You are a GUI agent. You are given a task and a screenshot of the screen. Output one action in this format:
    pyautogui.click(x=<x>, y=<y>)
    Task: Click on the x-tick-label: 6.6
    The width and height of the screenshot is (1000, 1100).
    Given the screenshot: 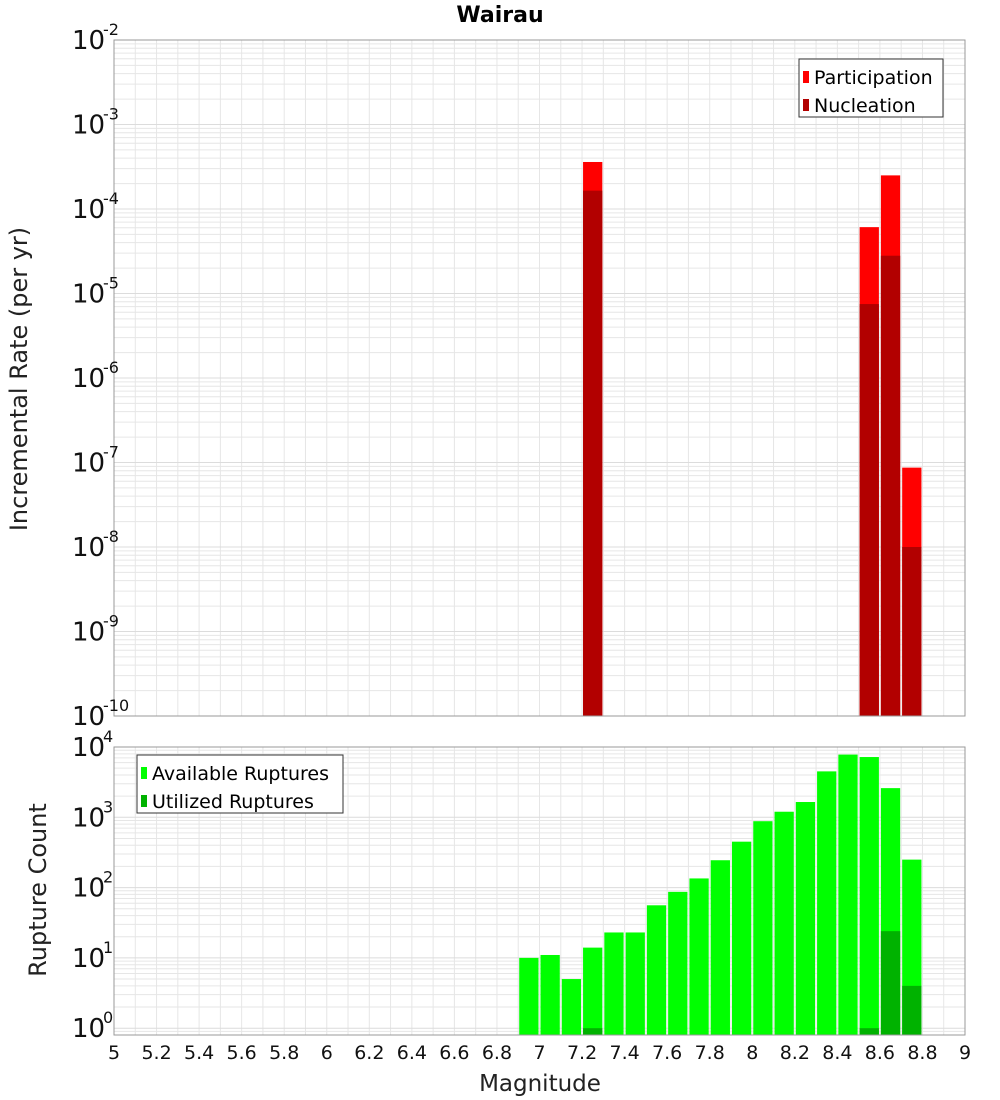 What is the action you would take?
    pyautogui.click(x=454, y=1053)
    